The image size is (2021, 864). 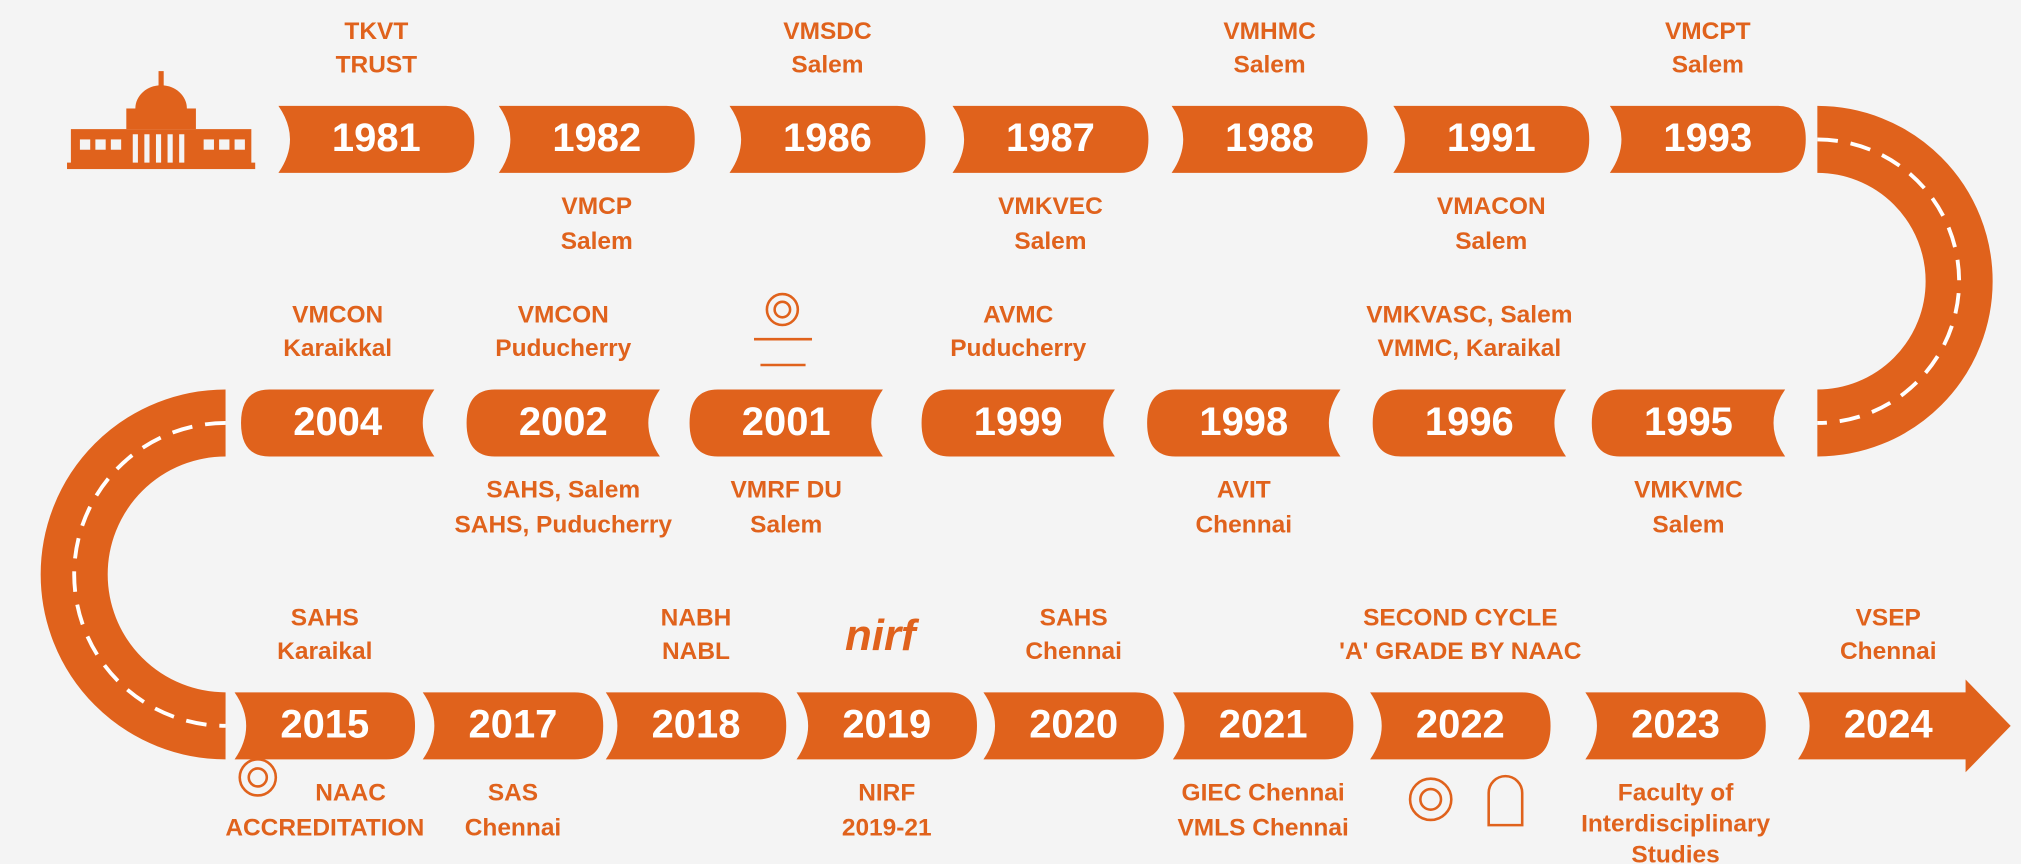 I want to click on label-below: VMCP, so click(x=596, y=206).